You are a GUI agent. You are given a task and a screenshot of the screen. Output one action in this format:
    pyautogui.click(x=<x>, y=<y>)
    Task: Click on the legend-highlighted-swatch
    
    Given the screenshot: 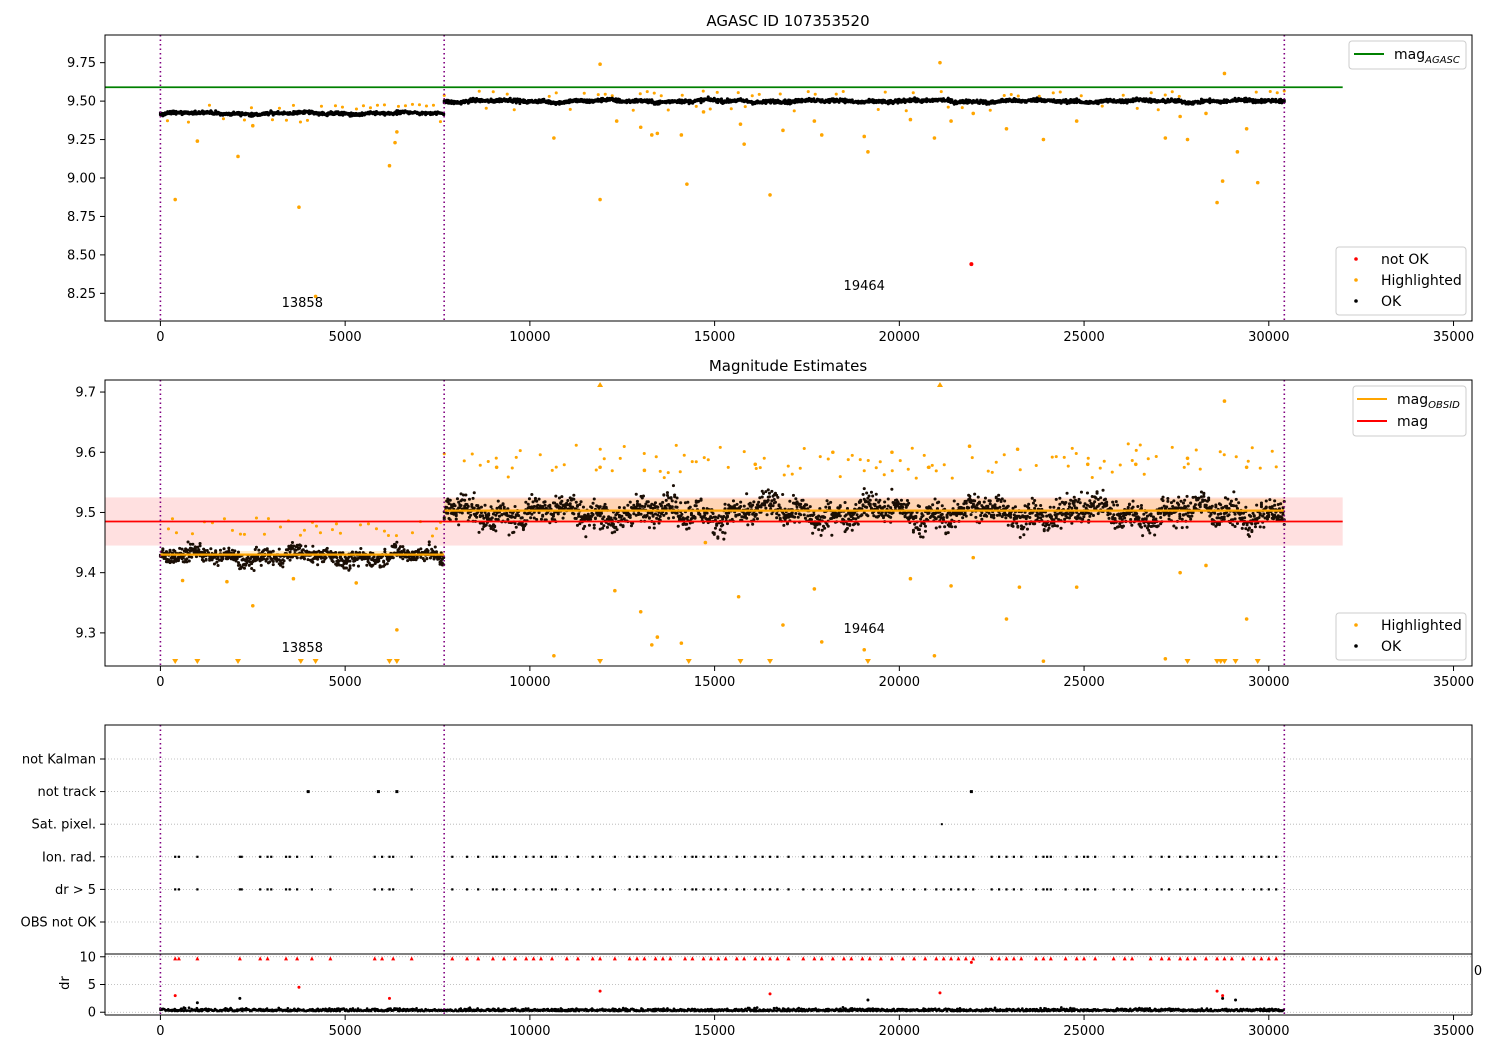 What is the action you would take?
    pyautogui.click(x=1356, y=625)
    